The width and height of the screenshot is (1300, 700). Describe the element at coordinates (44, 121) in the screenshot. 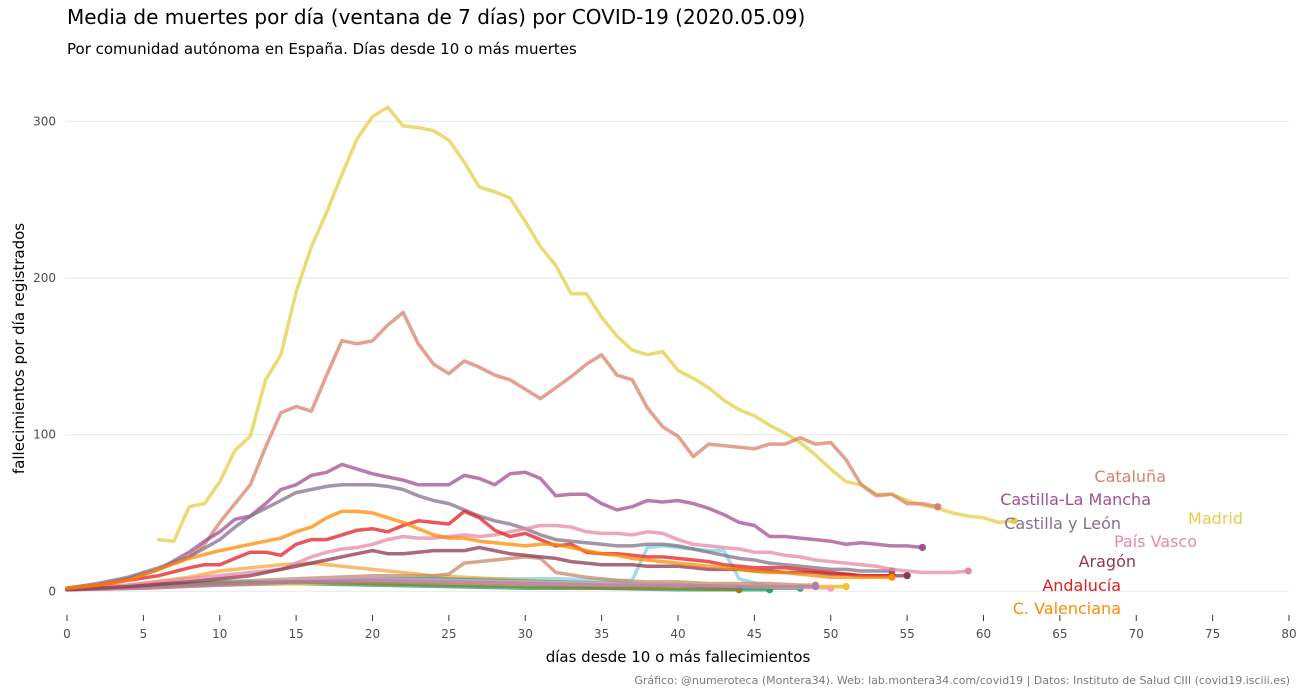

I see `y-tick-label: 300` at that location.